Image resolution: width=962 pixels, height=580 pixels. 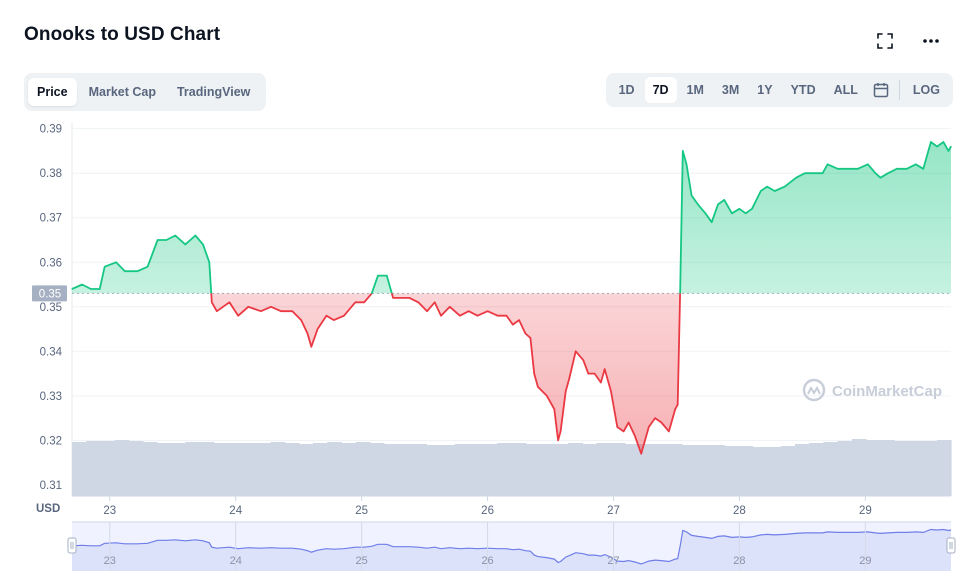 I want to click on navigator-left-handle, so click(x=72, y=545).